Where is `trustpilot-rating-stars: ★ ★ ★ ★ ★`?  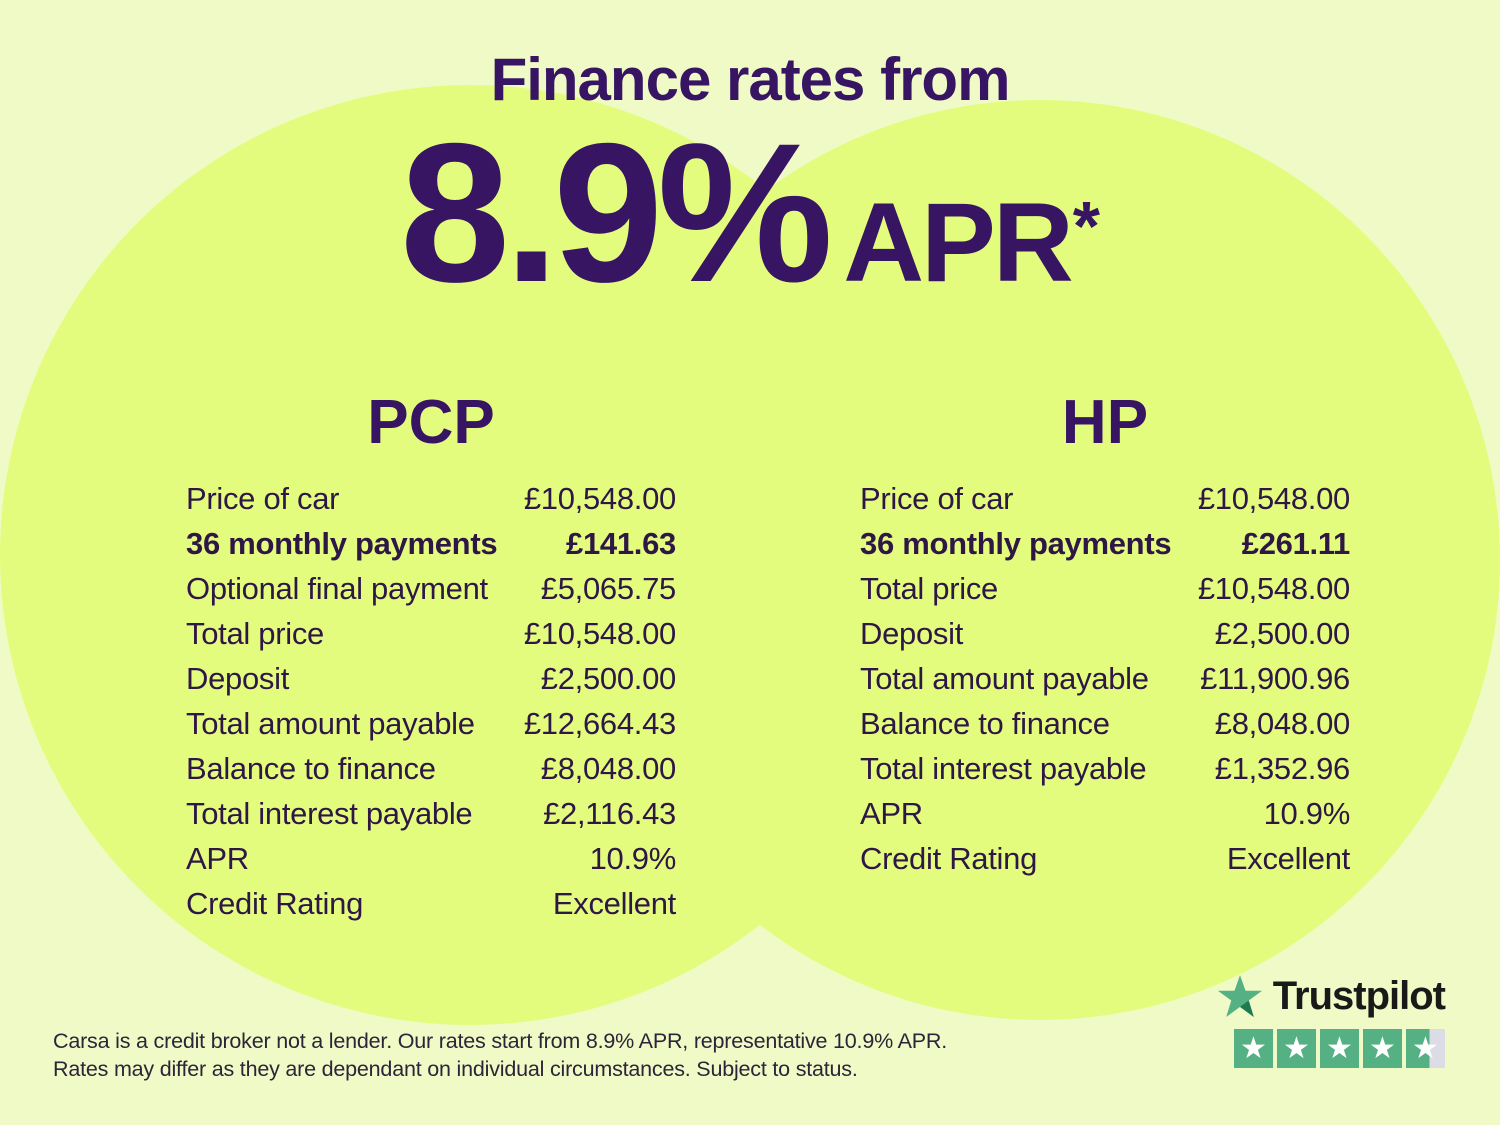 trustpilot-rating-stars: ★ ★ ★ ★ ★ is located at coordinates (1339, 1048).